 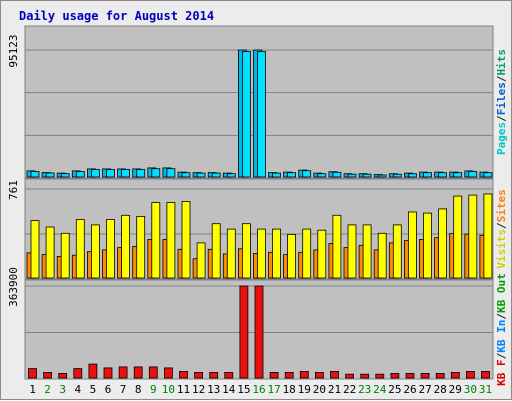 What do you see at coordinates (116, 16) in the screenshot?
I see `chart-title: Daily usage for August 2014` at bounding box center [116, 16].